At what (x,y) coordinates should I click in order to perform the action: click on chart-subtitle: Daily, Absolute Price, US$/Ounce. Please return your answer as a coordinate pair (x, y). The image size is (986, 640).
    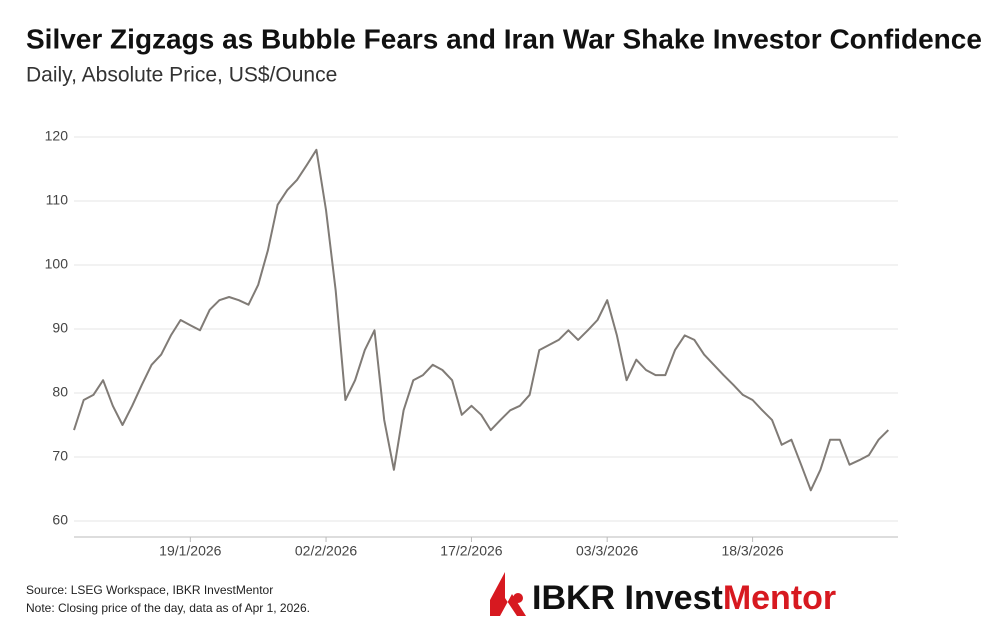
    Looking at the image, I should click on (181, 75).